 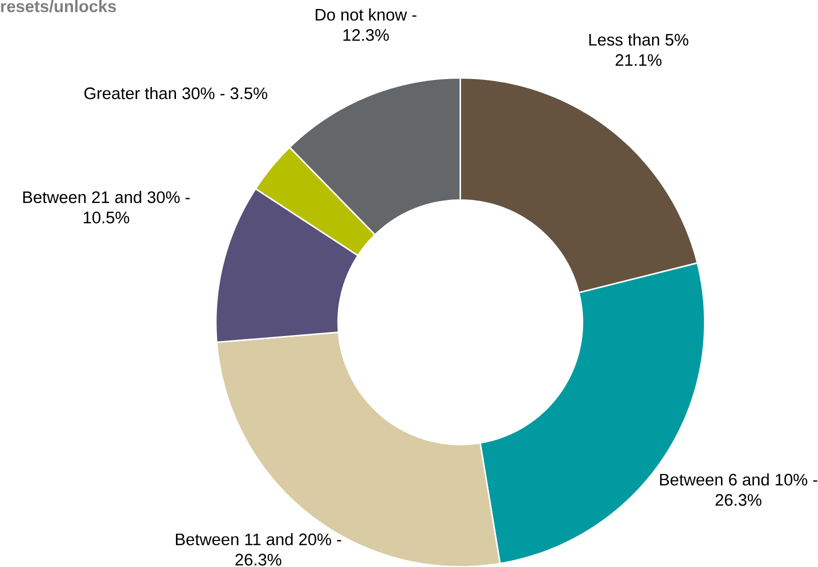 What do you see at coordinates (259, 539) in the screenshot?
I see `slice-label: Between 11 and 20% -` at bounding box center [259, 539].